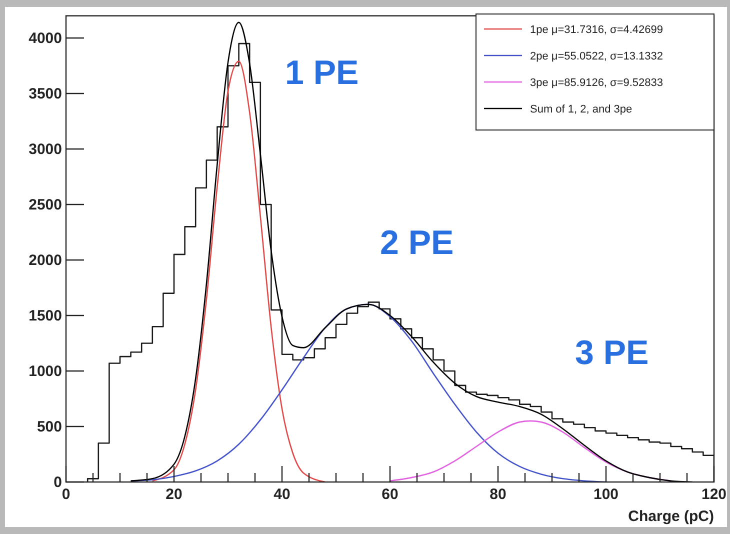 Image resolution: width=730 pixels, height=534 pixels. What do you see at coordinates (282, 494) in the screenshot?
I see `x-tick-label: 40` at bounding box center [282, 494].